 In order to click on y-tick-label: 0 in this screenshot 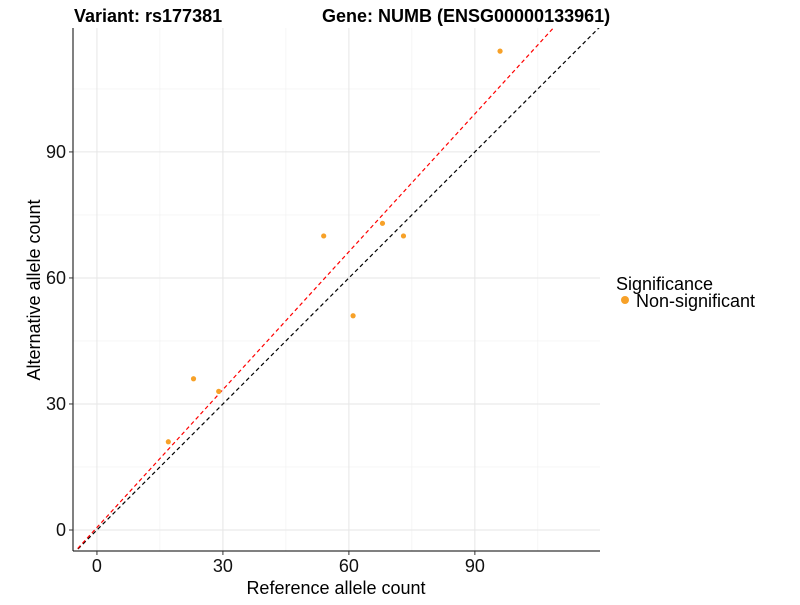, I will do `click(61, 530)`.